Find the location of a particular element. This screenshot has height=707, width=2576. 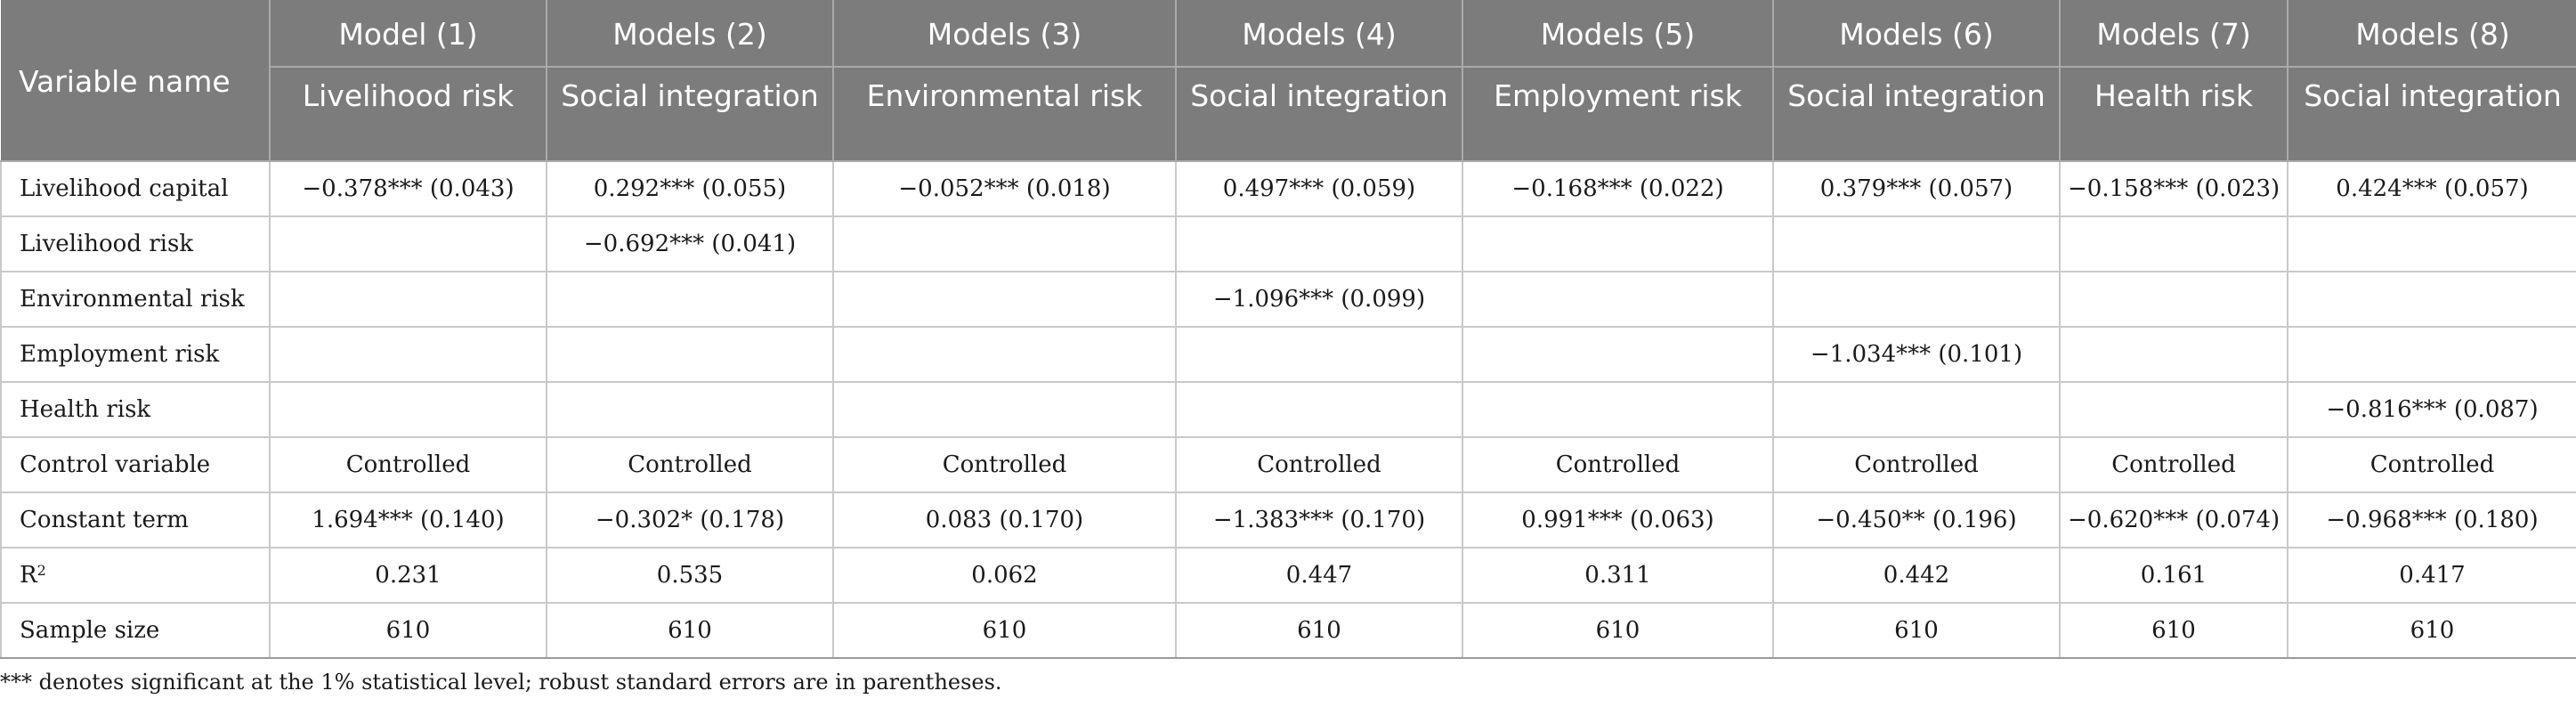

row-label-text: Control variable is located at coordinates (115, 464).